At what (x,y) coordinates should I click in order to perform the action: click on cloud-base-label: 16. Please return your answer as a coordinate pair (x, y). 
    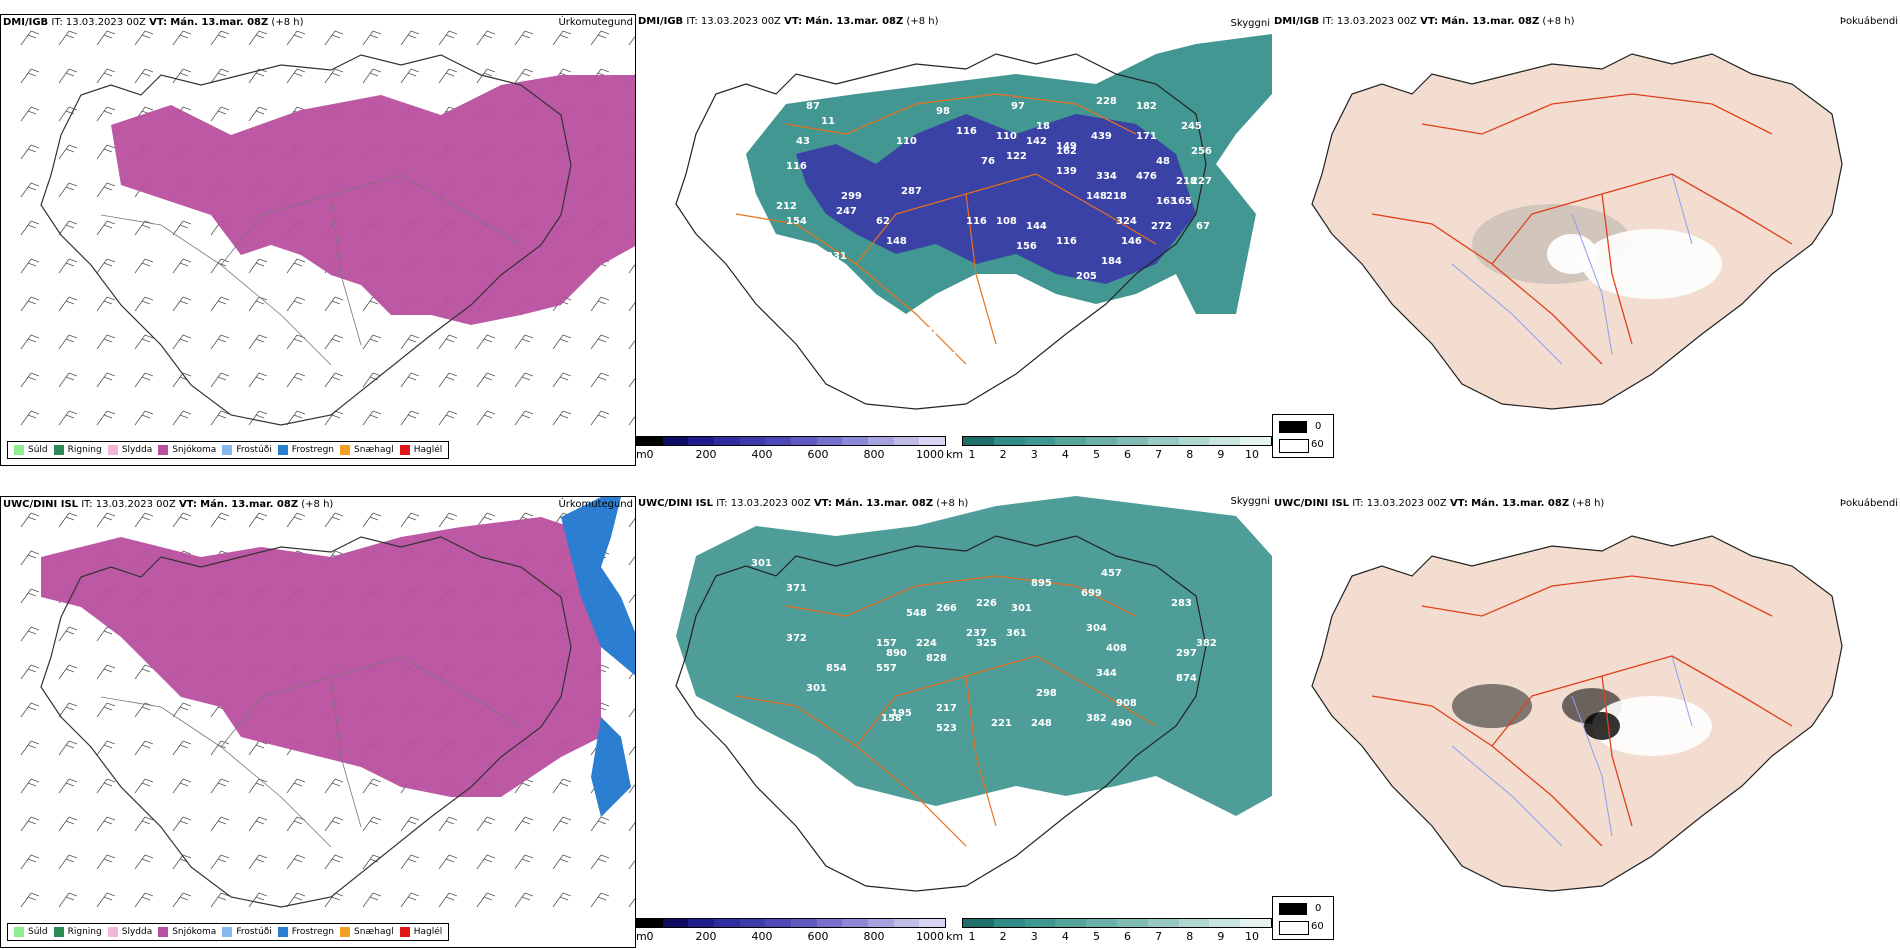
    Looking at the image, I should click on (923, 351).